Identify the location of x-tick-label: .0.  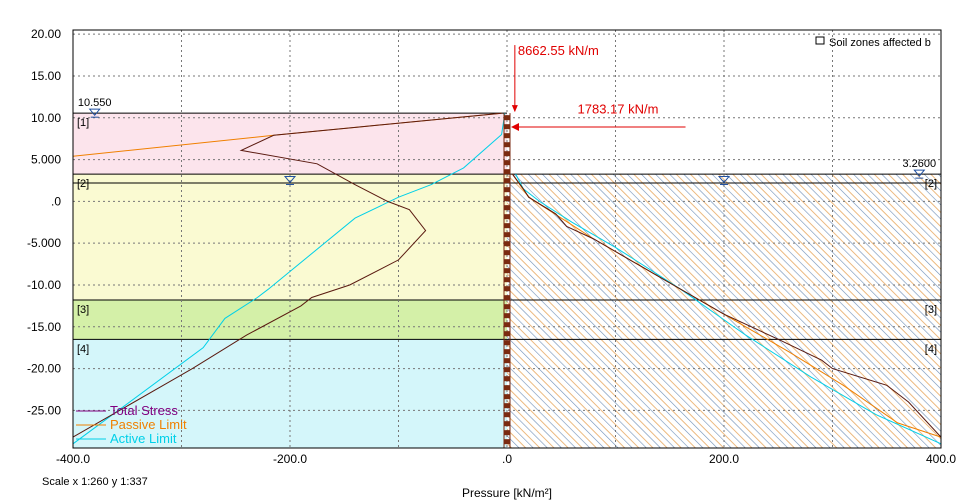
(507, 459).